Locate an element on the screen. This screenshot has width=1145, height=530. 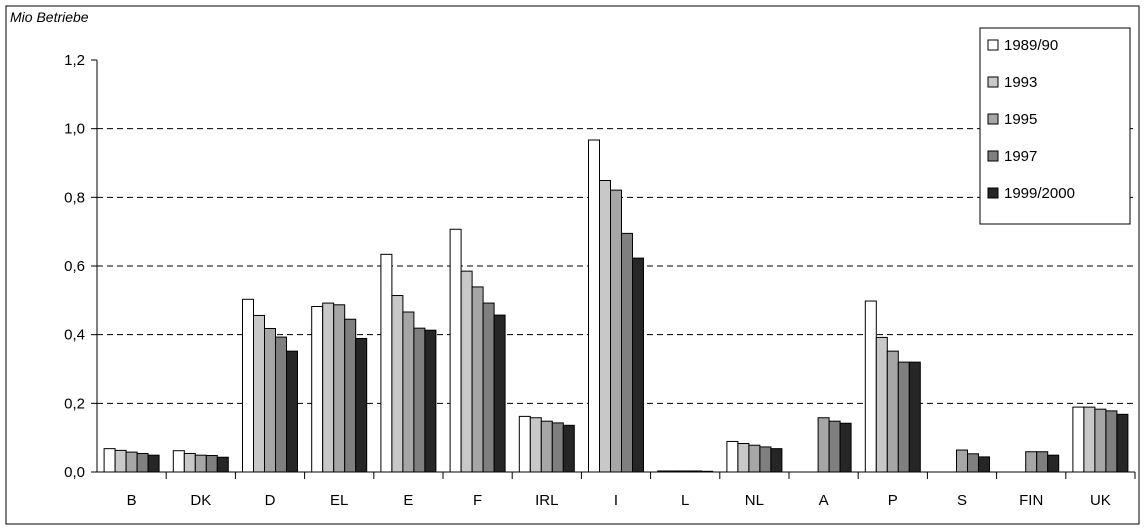
x-category-label: F is located at coordinates (477, 500).